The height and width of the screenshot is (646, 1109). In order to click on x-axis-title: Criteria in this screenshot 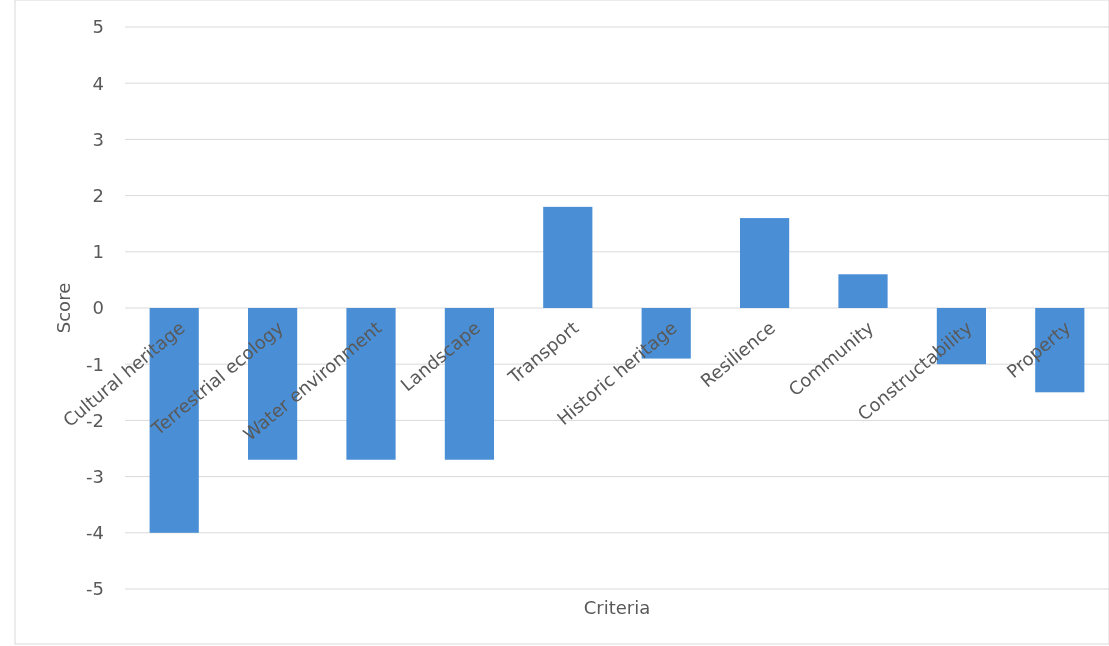, I will do `click(617, 607)`.